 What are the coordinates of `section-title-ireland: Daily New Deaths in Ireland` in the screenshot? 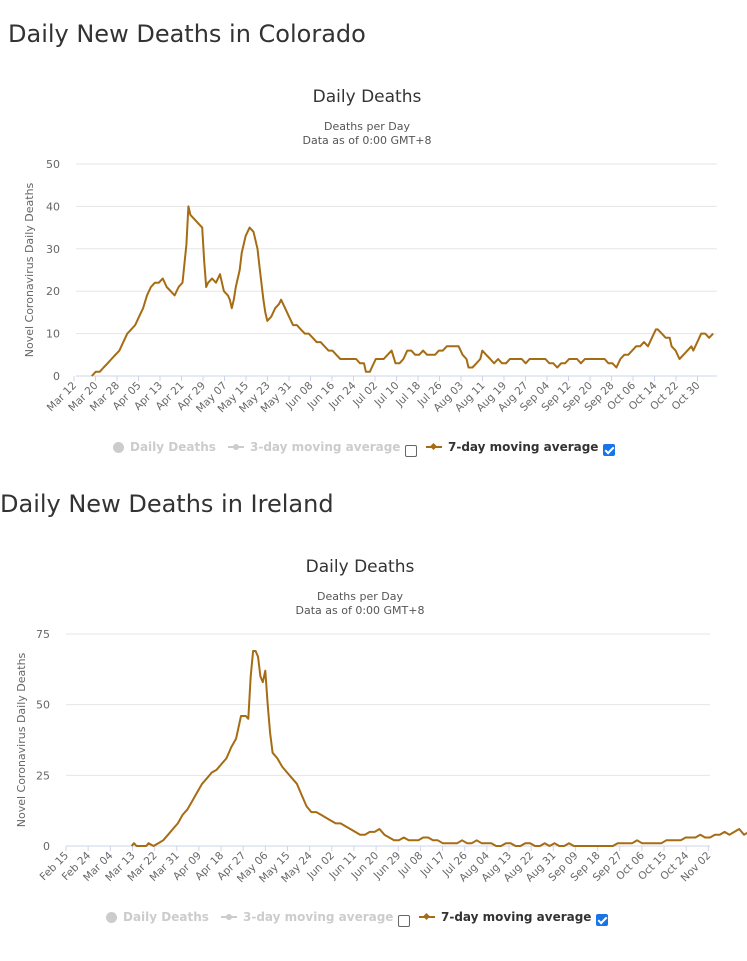 It's located at (167, 504).